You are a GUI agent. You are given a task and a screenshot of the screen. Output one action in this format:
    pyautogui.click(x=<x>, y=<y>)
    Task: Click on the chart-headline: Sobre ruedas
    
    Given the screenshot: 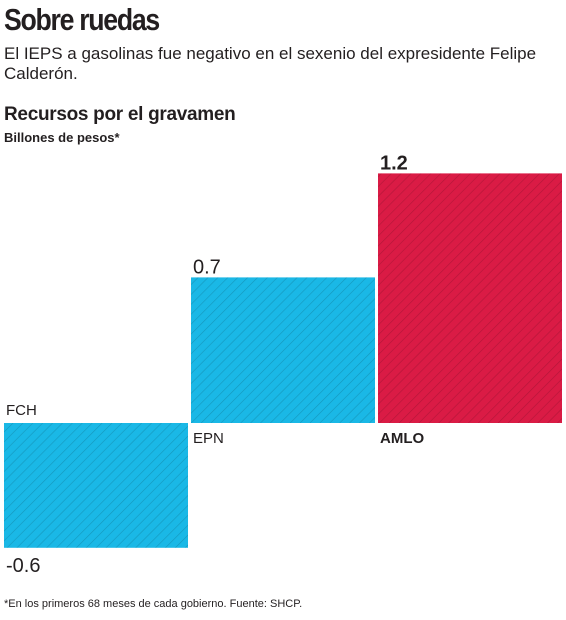 What is the action you would take?
    pyautogui.click(x=82, y=19)
    